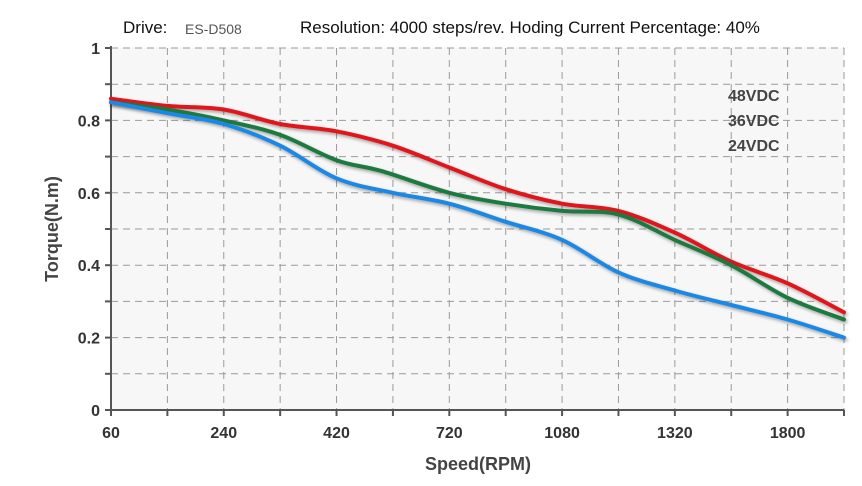 The height and width of the screenshot is (486, 862). What do you see at coordinates (89, 121) in the screenshot?
I see `y-tick-label: 0.8` at bounding box center [89, 121].